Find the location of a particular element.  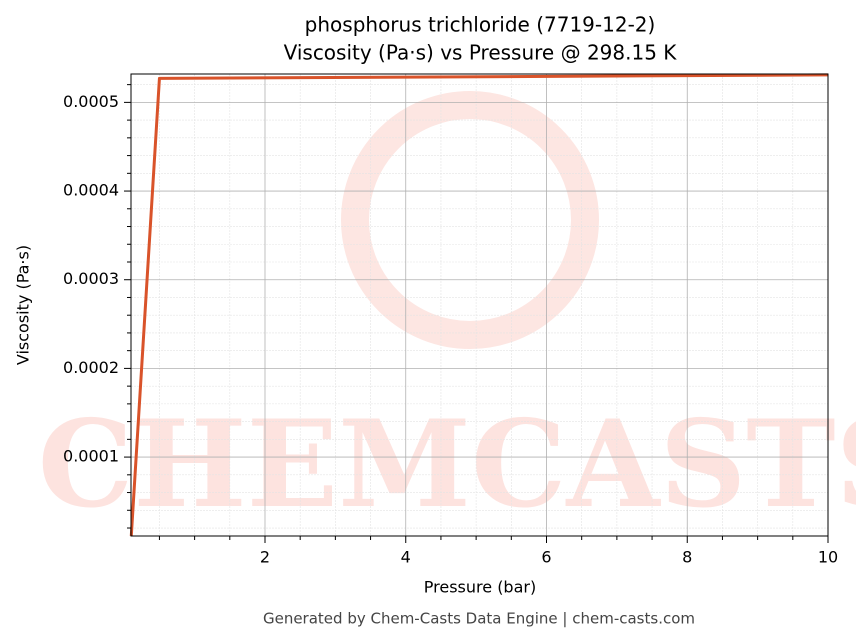

x-tick-label: 10 is located at coordinates (828, 557).